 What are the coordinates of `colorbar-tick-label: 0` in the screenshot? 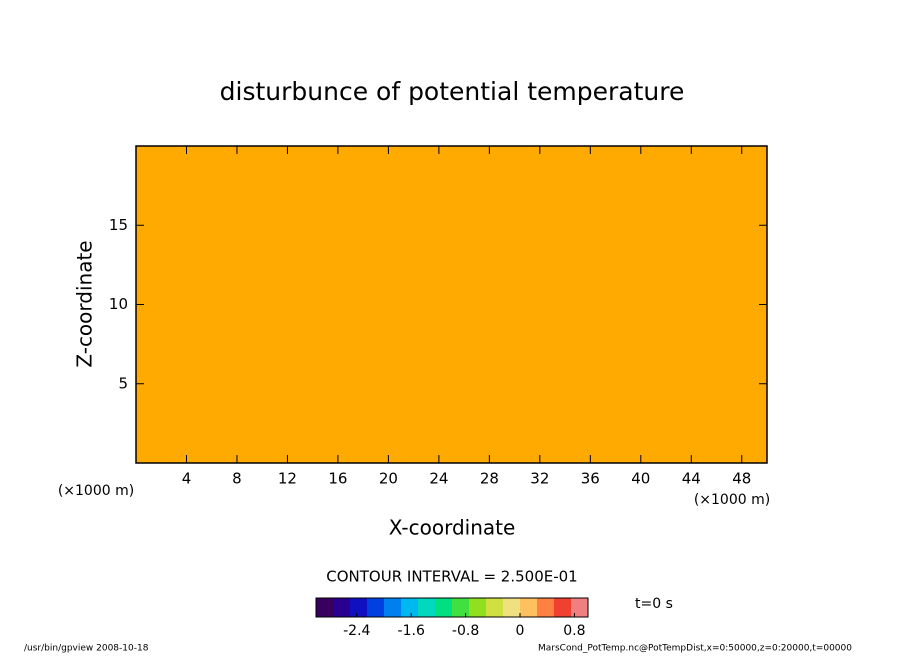 It's located at (520, 631).